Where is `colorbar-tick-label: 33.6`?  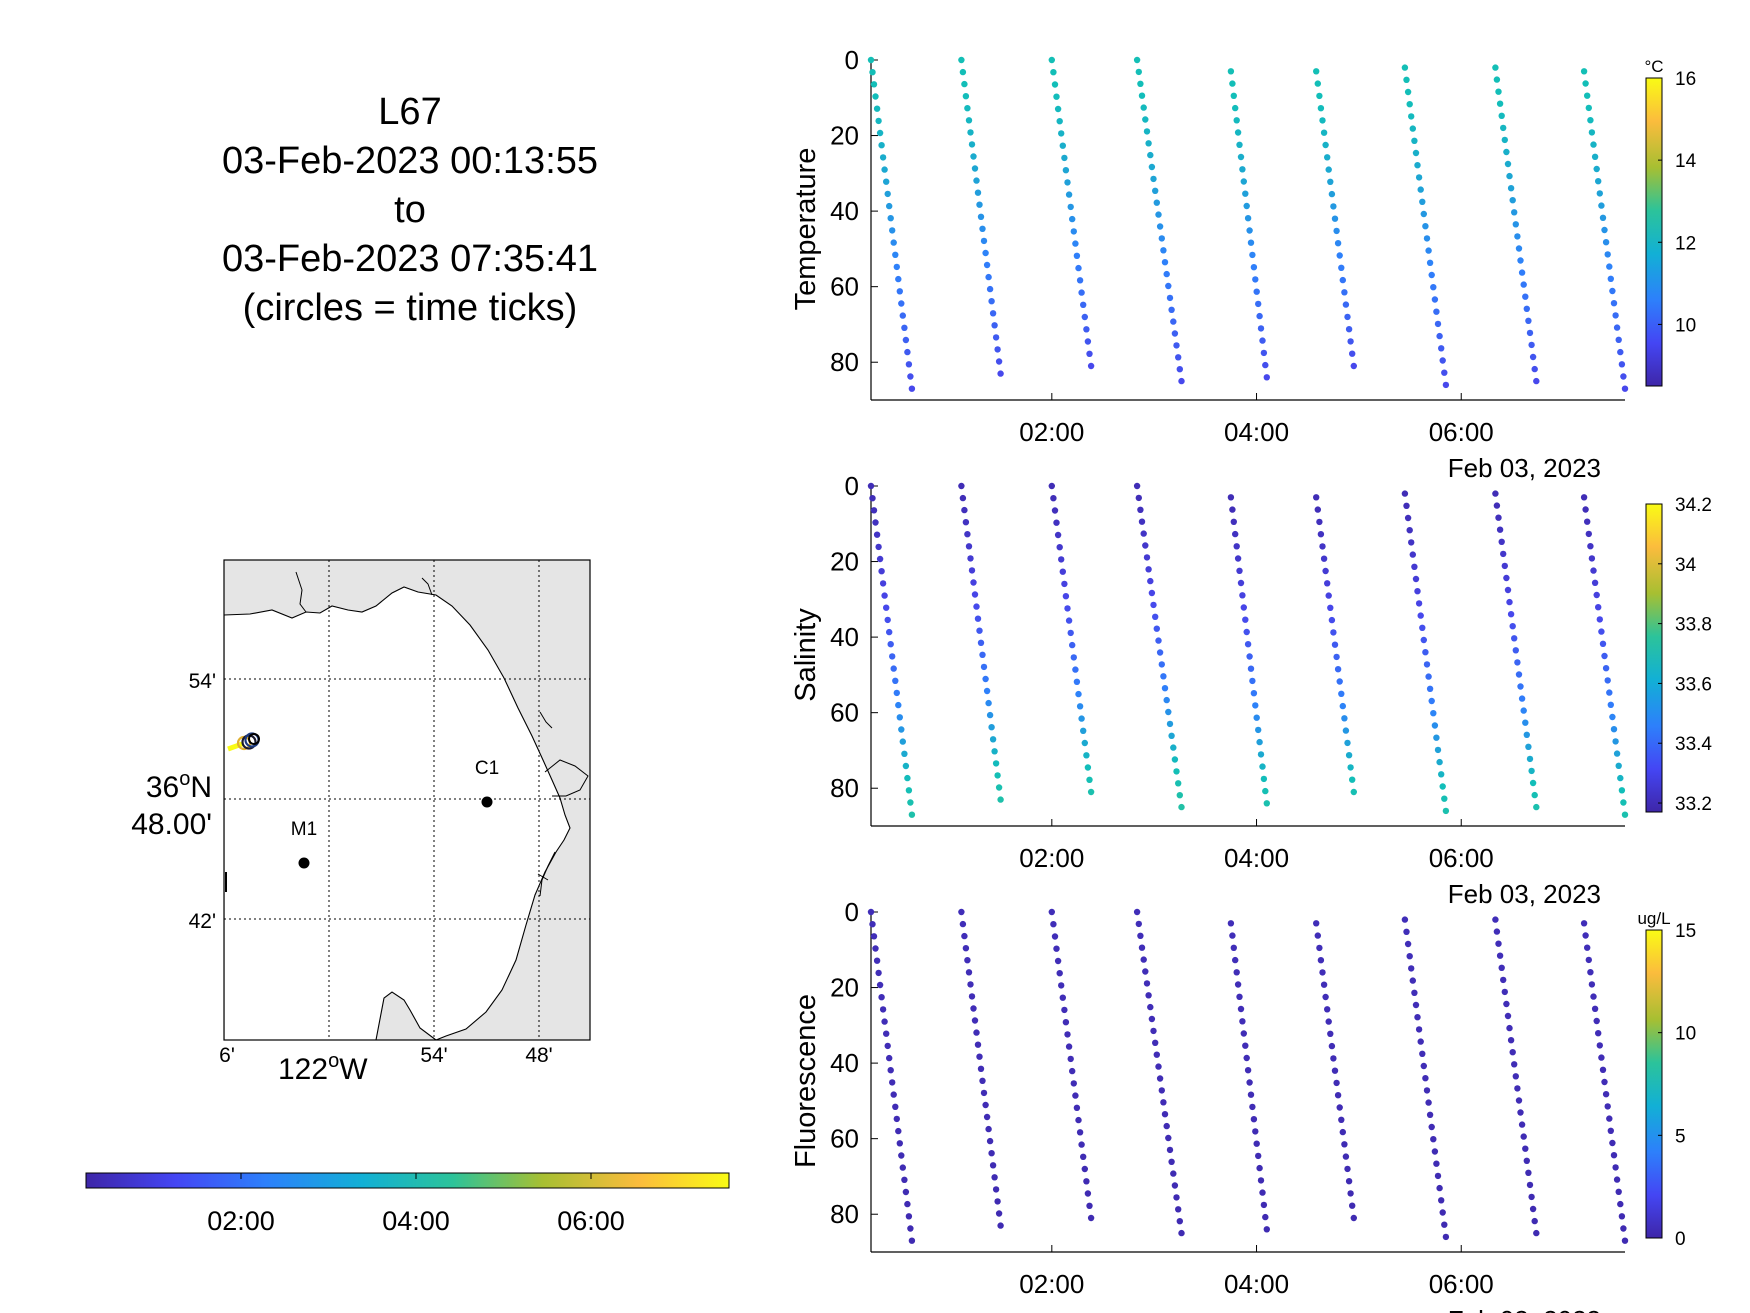 colorbar-tick-label: 33.6 is located at coordinates (1693, 684).